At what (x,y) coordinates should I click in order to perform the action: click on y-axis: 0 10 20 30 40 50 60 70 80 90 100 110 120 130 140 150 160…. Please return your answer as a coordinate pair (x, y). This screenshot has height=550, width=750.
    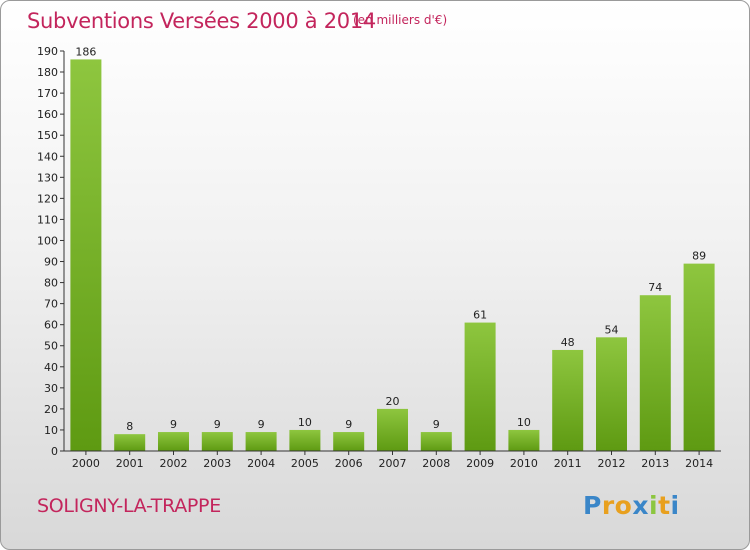
    Looking at the image, I should click on (51, 251).